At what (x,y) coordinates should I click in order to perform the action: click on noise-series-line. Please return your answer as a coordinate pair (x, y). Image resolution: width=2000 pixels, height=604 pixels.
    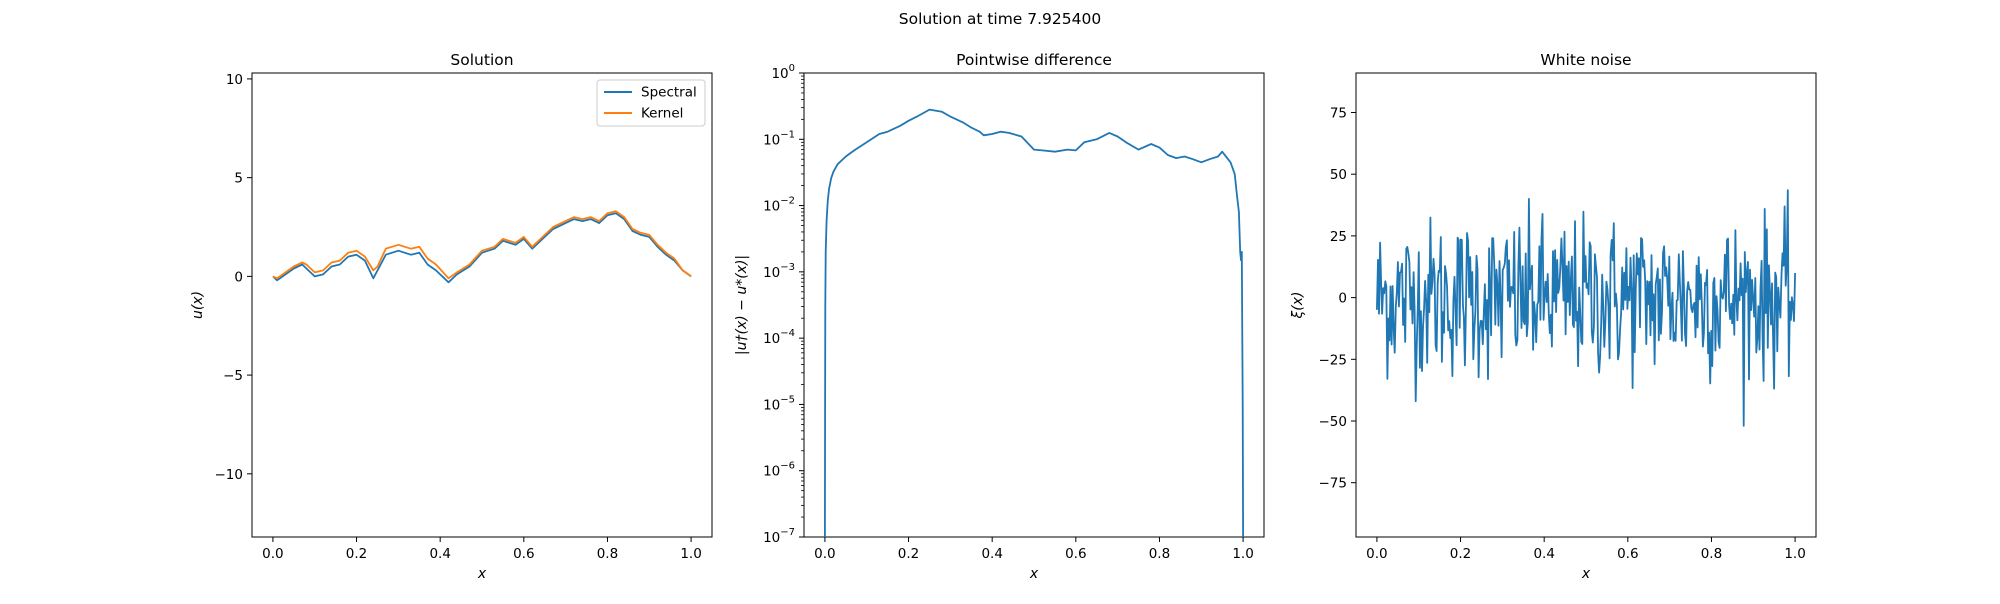
    Looking at the image, I should click on (1586, 308).